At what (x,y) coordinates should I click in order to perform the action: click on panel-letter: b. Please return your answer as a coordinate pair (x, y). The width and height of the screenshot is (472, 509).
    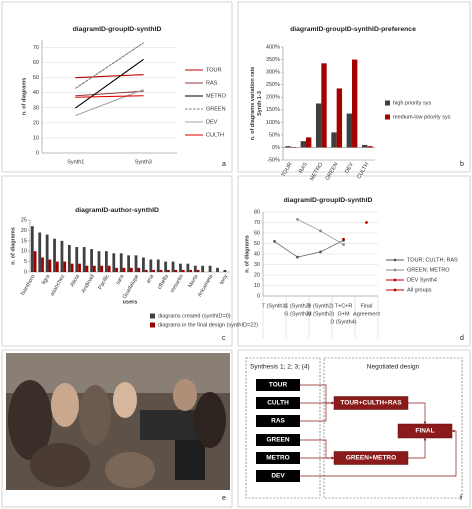
    Looking at the image, I should click on (462, 164).